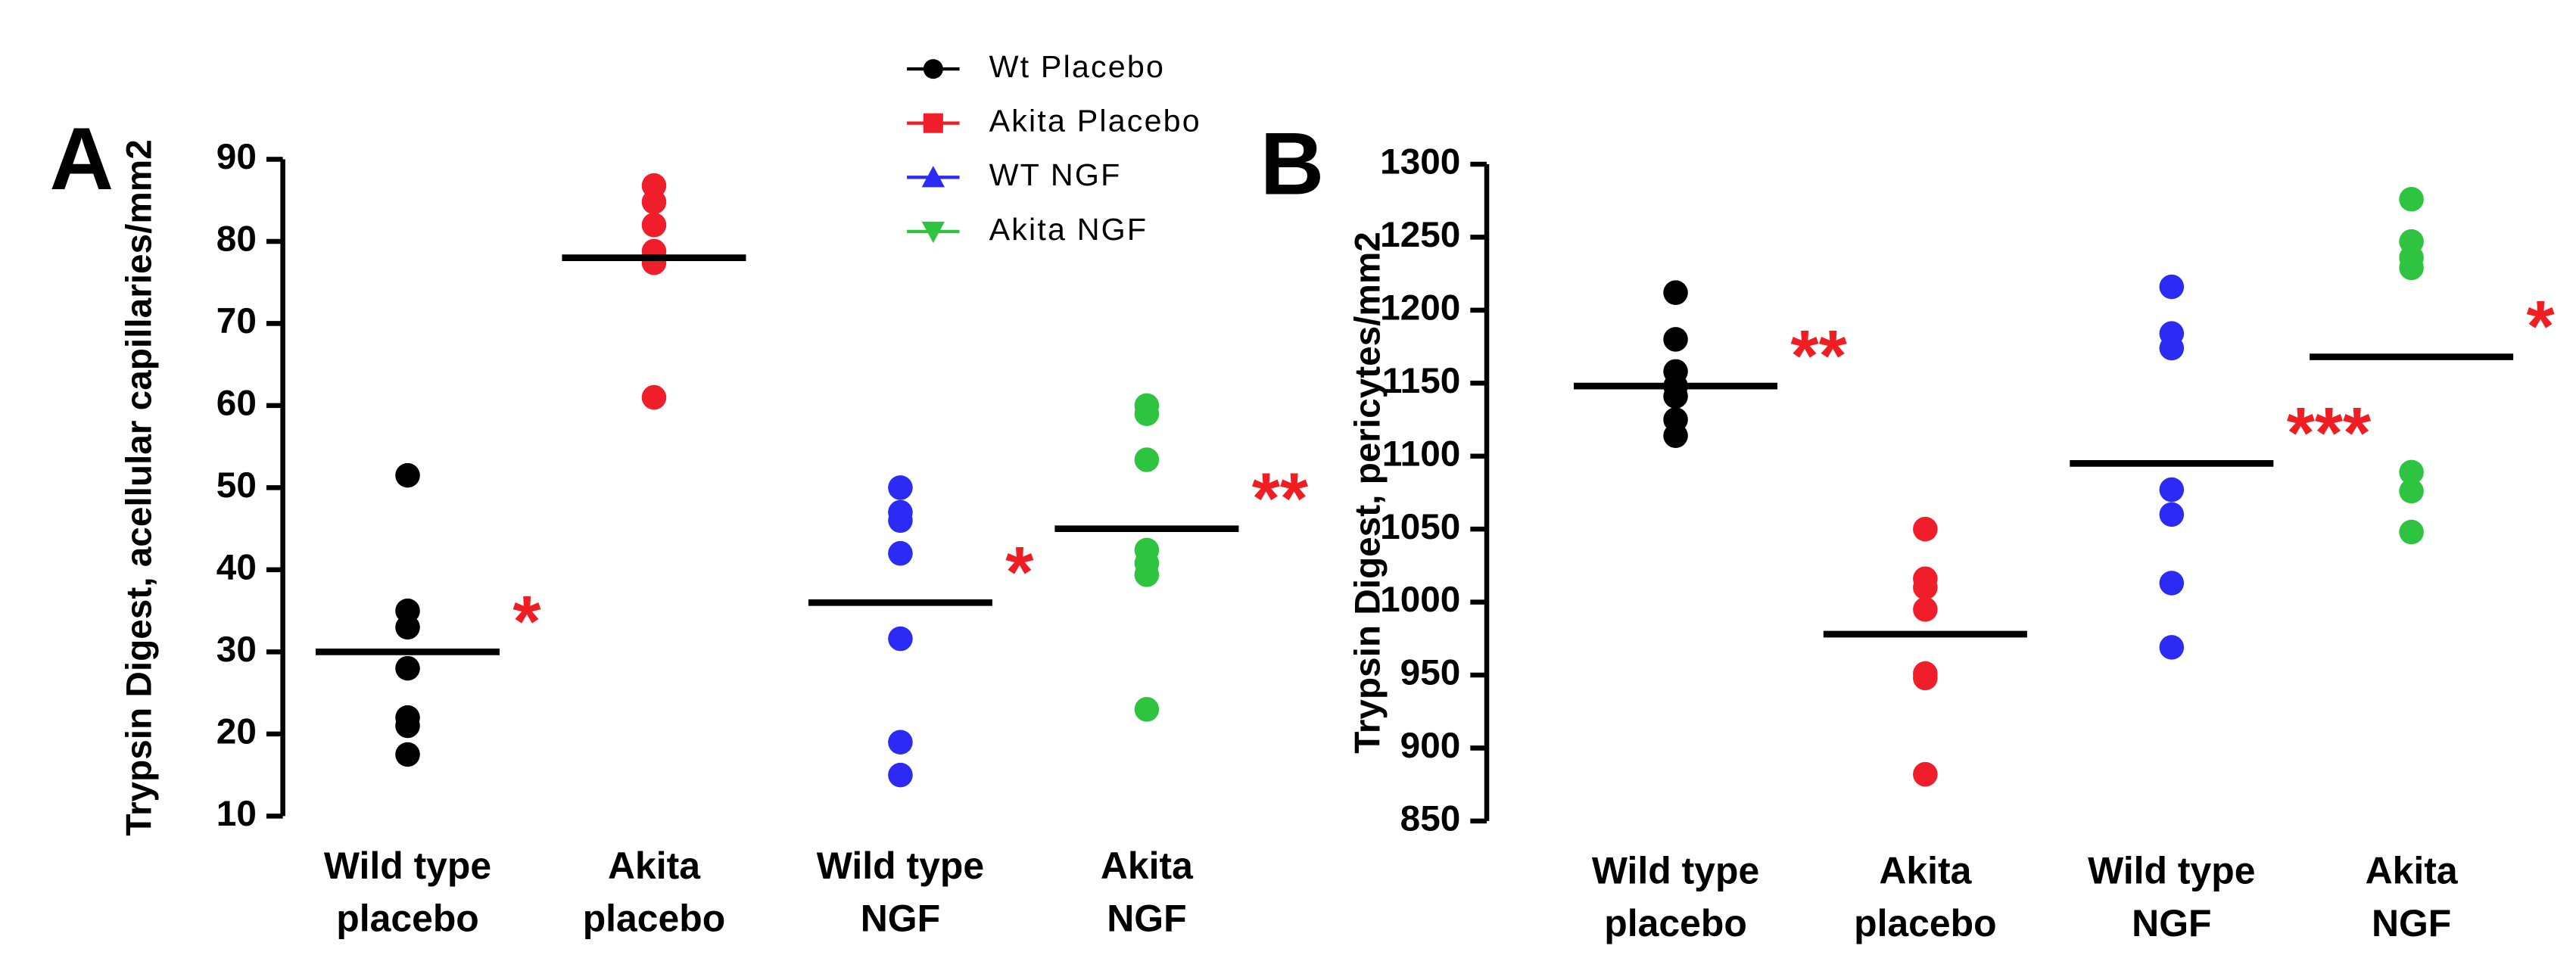  What do you see at coordinates (1420, 235) in the screenshot?
I see `y-tick-label: 1250` at bounding box center [1420, 235].